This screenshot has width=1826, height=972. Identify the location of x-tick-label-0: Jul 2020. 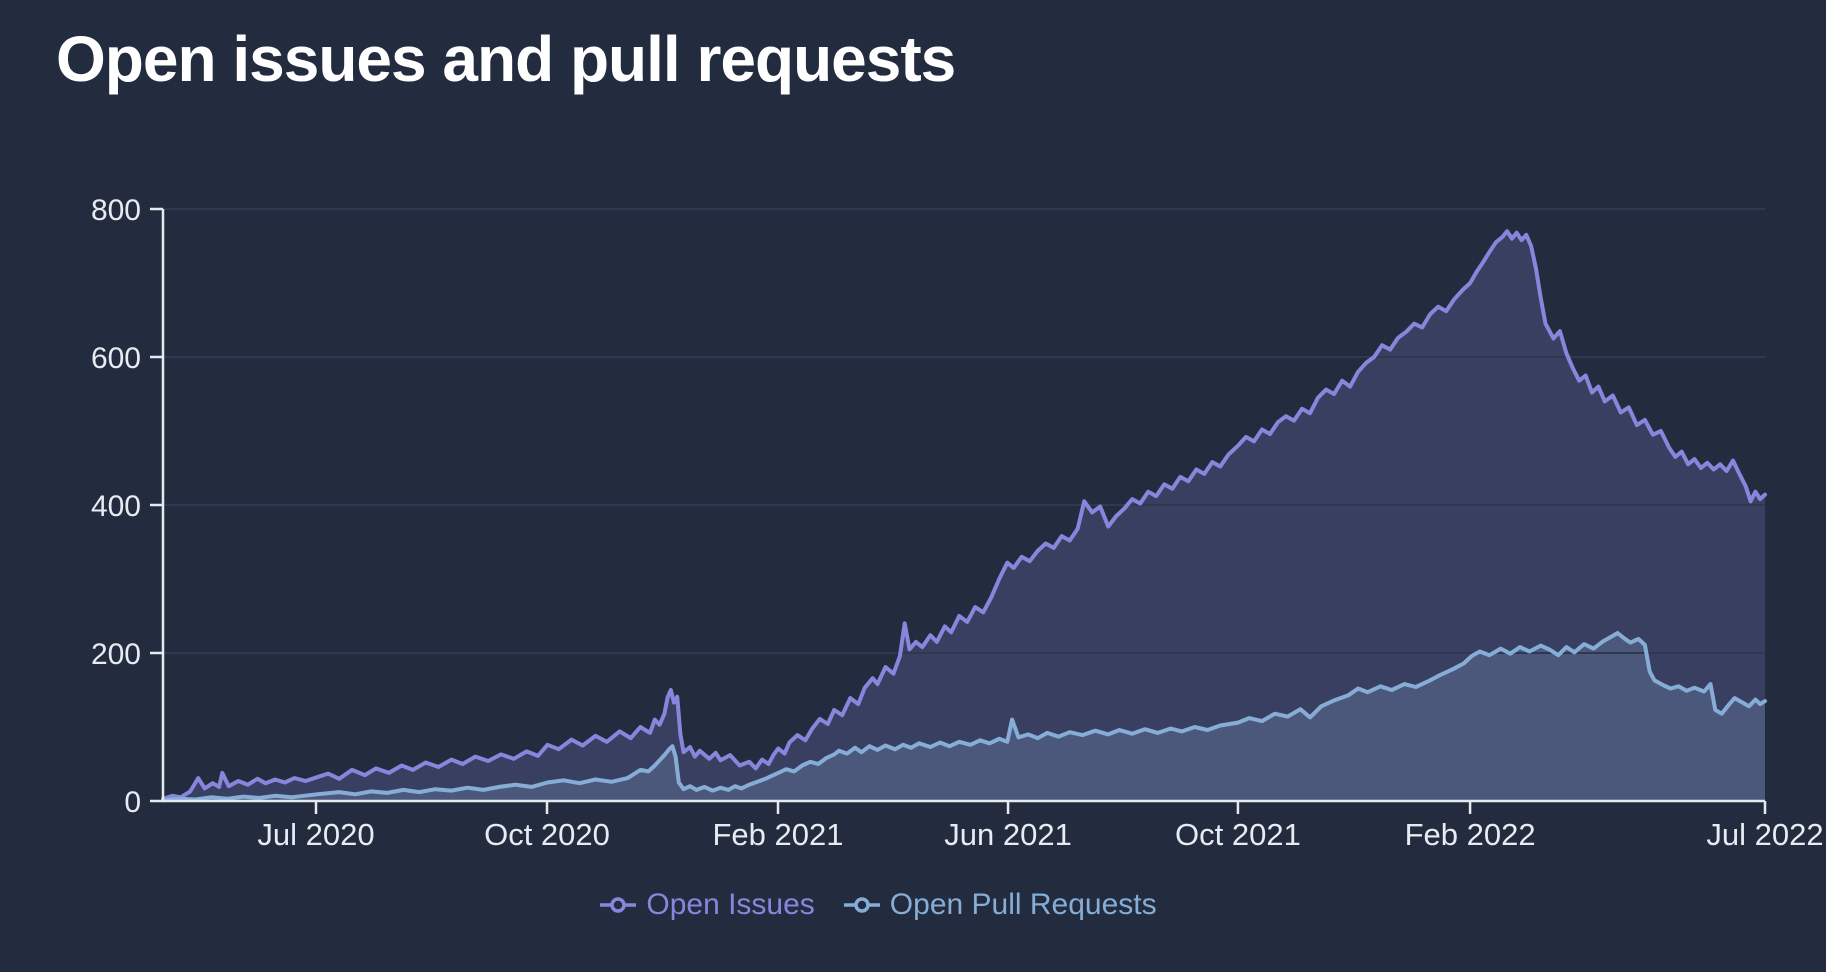
(315, 834).